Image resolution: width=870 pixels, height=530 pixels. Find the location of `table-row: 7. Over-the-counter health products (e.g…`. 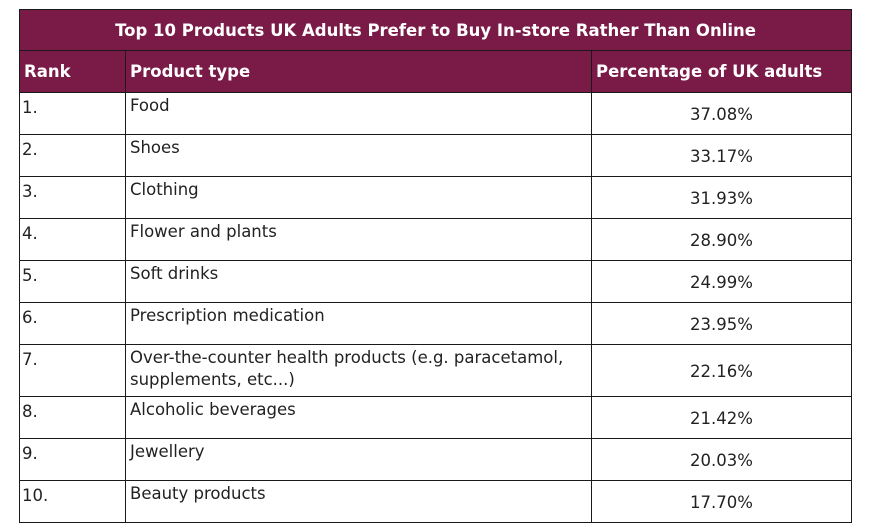

table-row: 7. Over-the-counter health products (e.g… is located at coordinates (436, 370).